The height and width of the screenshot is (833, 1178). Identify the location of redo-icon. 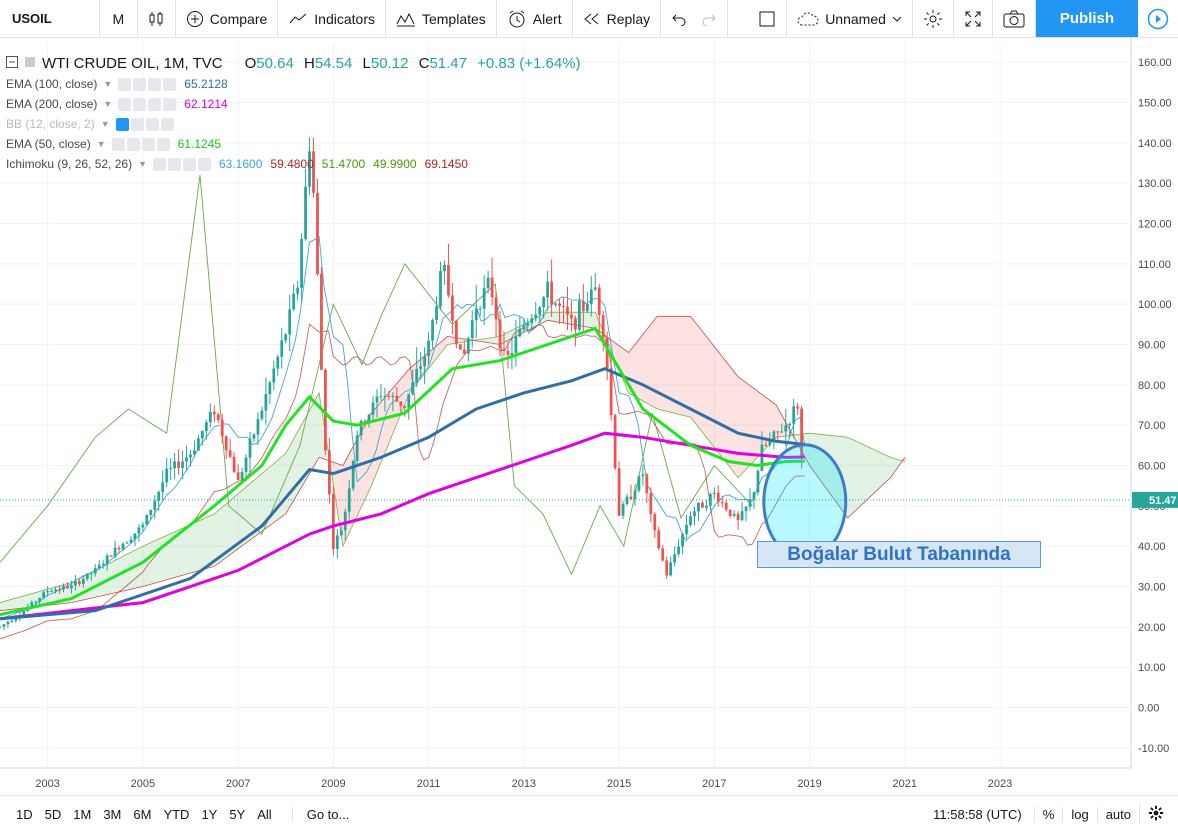
(709, 19).